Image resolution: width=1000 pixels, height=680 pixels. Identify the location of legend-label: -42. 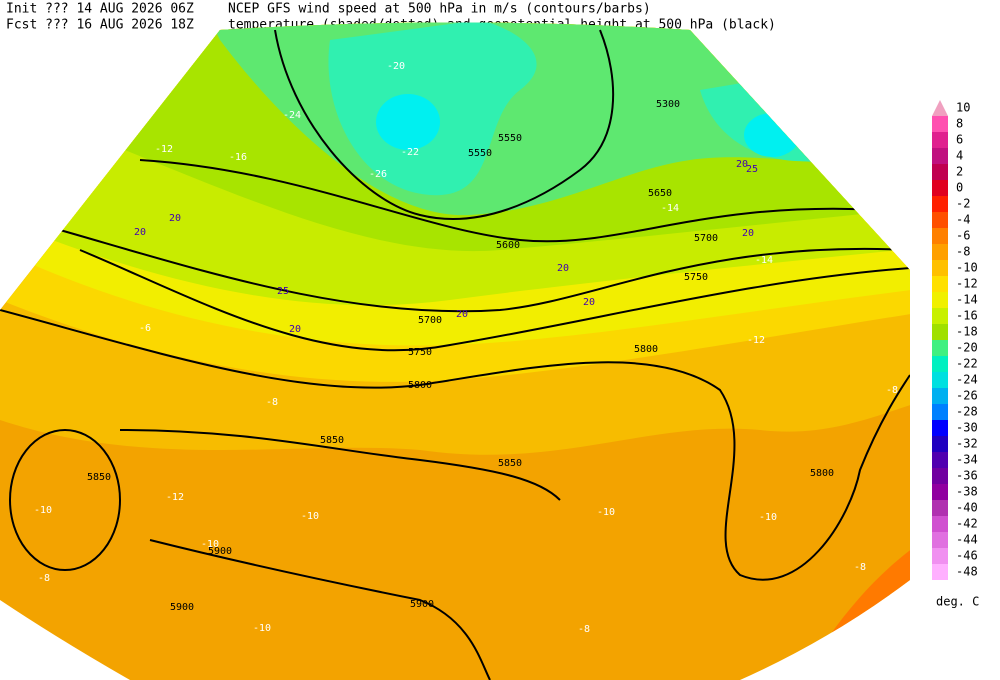
(967, 524).